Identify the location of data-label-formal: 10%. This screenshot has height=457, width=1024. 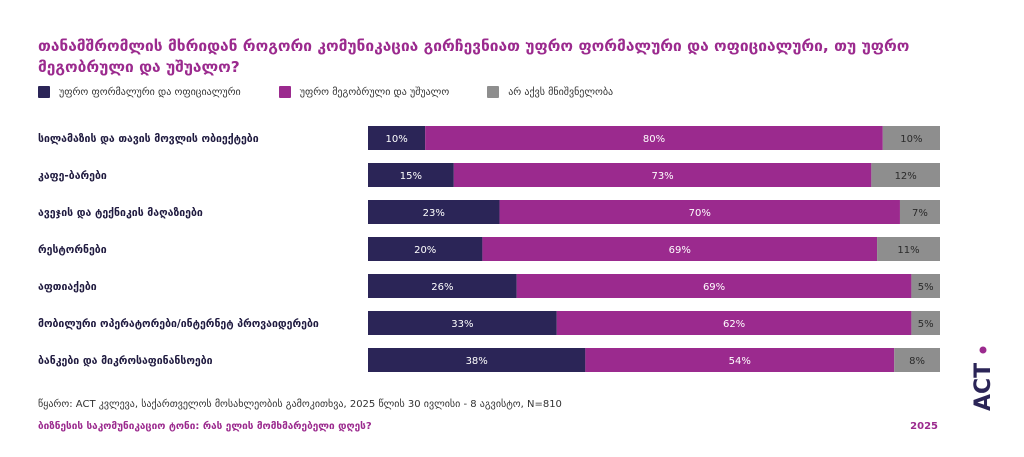
(396, 139).